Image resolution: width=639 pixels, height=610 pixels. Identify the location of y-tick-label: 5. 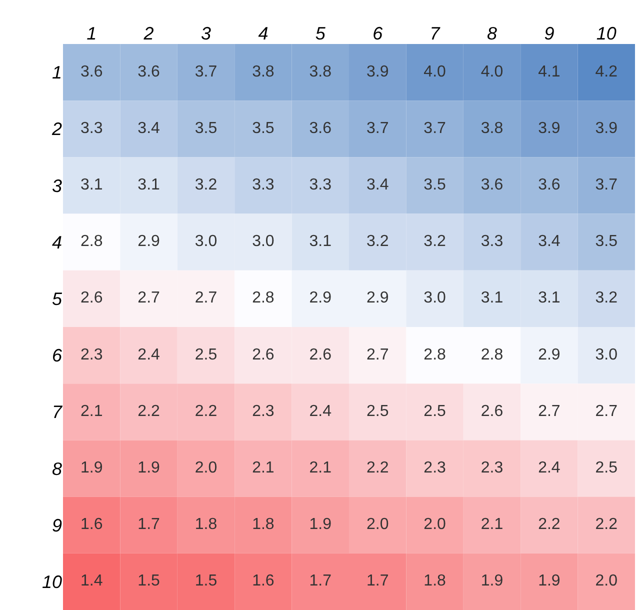
(57, 299).